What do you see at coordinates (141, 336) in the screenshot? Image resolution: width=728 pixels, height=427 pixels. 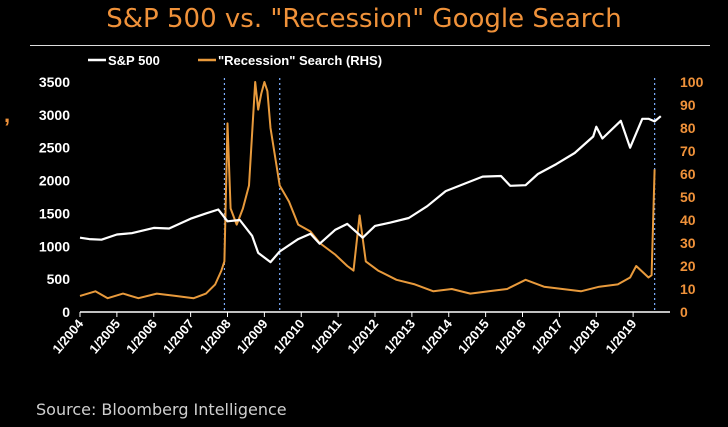 I see `x-tick-label: 1/2006` at bounding box center [141, 336].